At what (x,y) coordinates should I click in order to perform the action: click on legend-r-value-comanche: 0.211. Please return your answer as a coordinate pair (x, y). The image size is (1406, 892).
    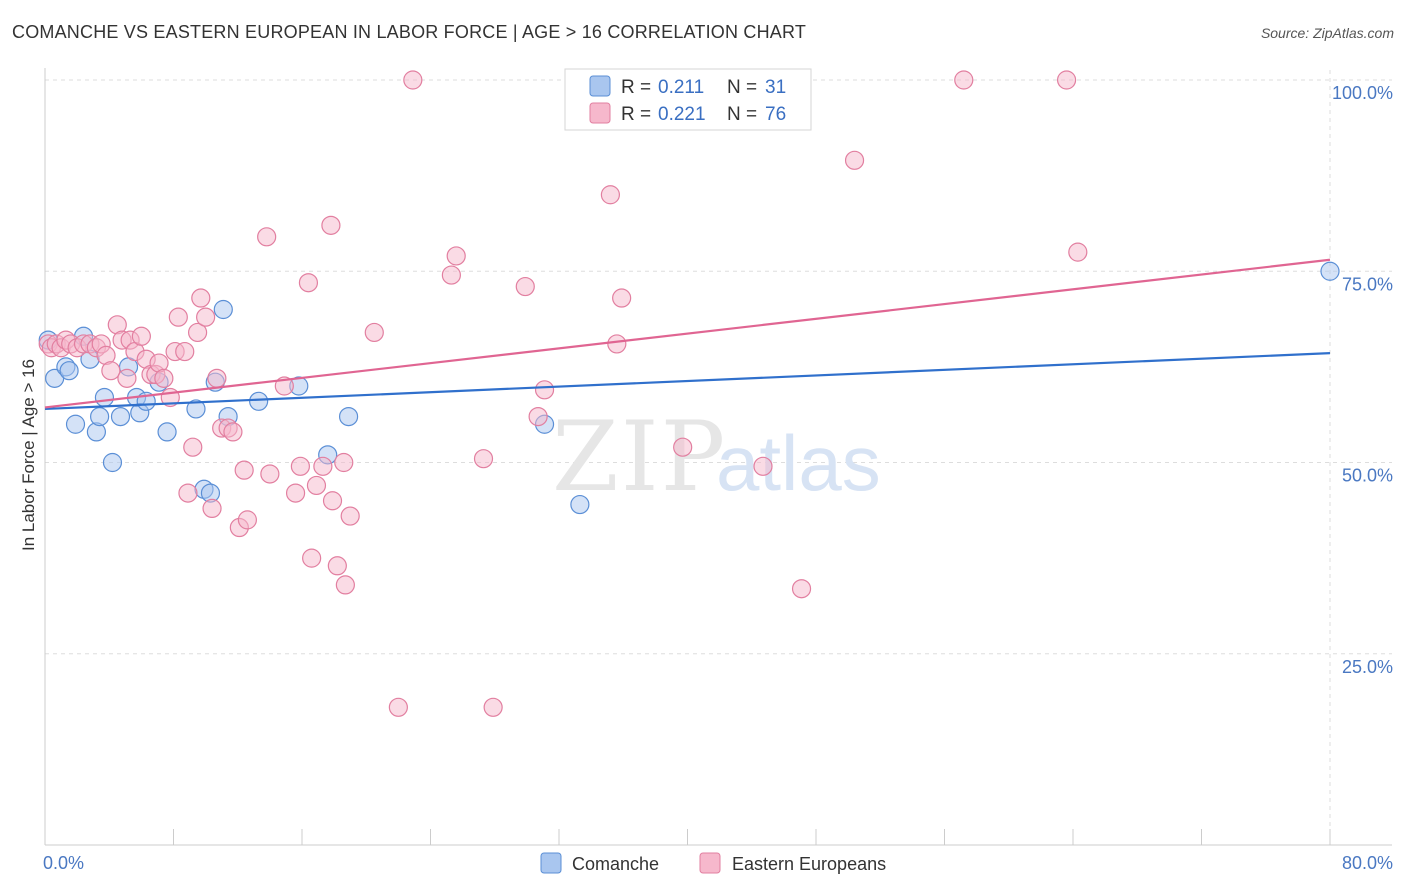
    Looking at the image, I should click on (681, 87).